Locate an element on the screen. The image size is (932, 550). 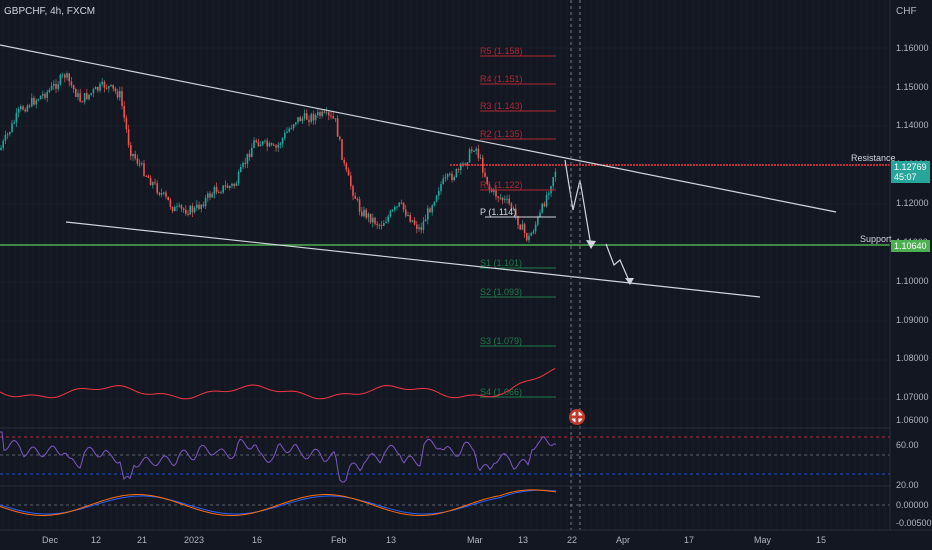
macd-line is located at coordinates (278, 502).